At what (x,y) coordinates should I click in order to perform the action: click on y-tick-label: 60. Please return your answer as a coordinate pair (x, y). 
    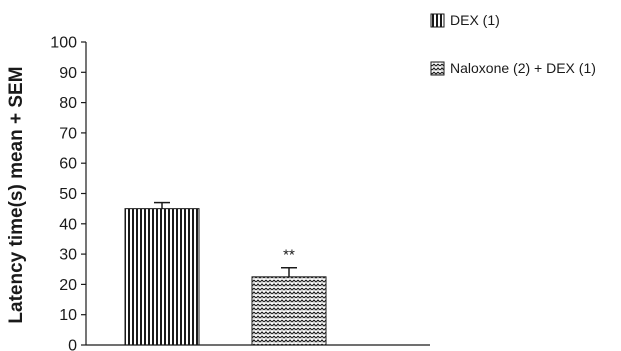
    Looking at the image, I should click on (68, 164).